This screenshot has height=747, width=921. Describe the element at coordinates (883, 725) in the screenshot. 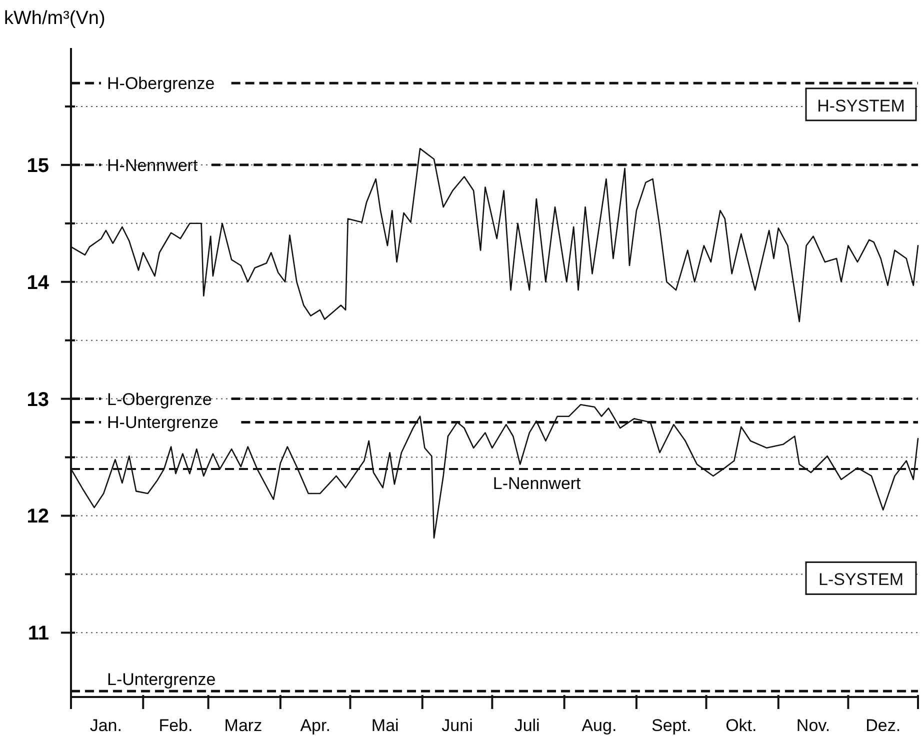

I see `x-tick-label: Dez.` at that location.